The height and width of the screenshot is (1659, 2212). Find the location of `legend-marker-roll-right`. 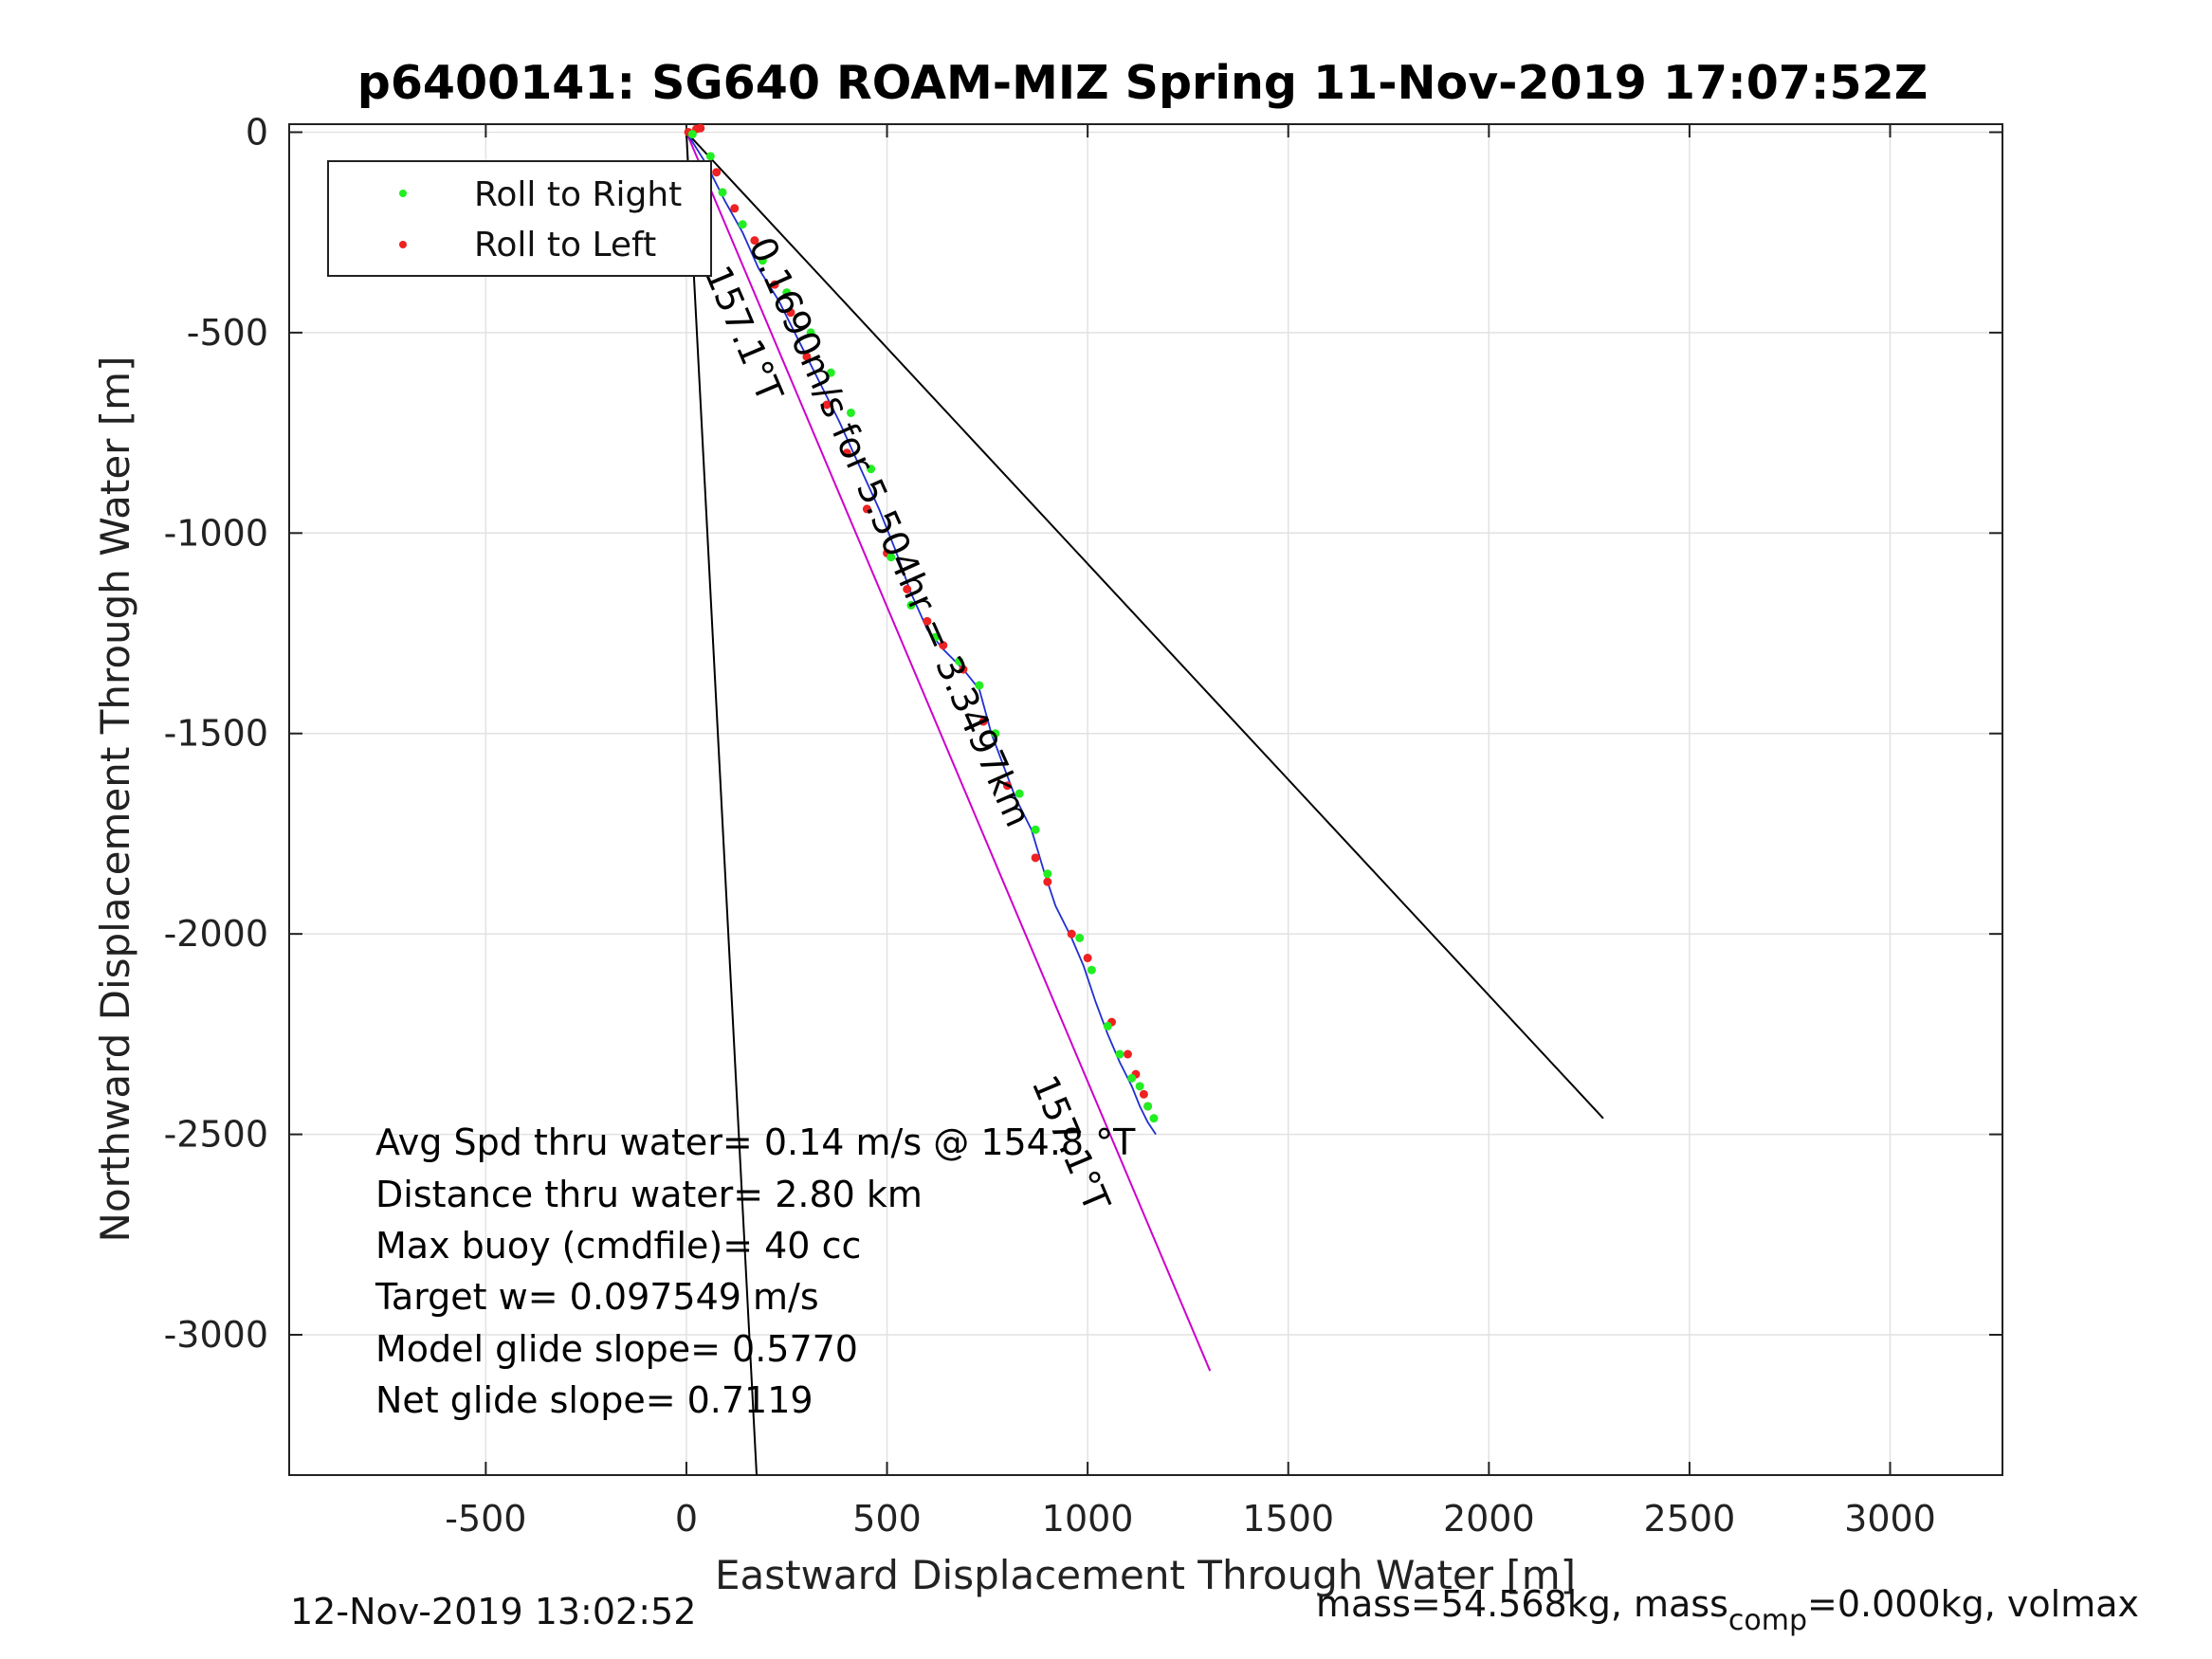

legend-marker-roll-right is located at coordinates (403, 193).